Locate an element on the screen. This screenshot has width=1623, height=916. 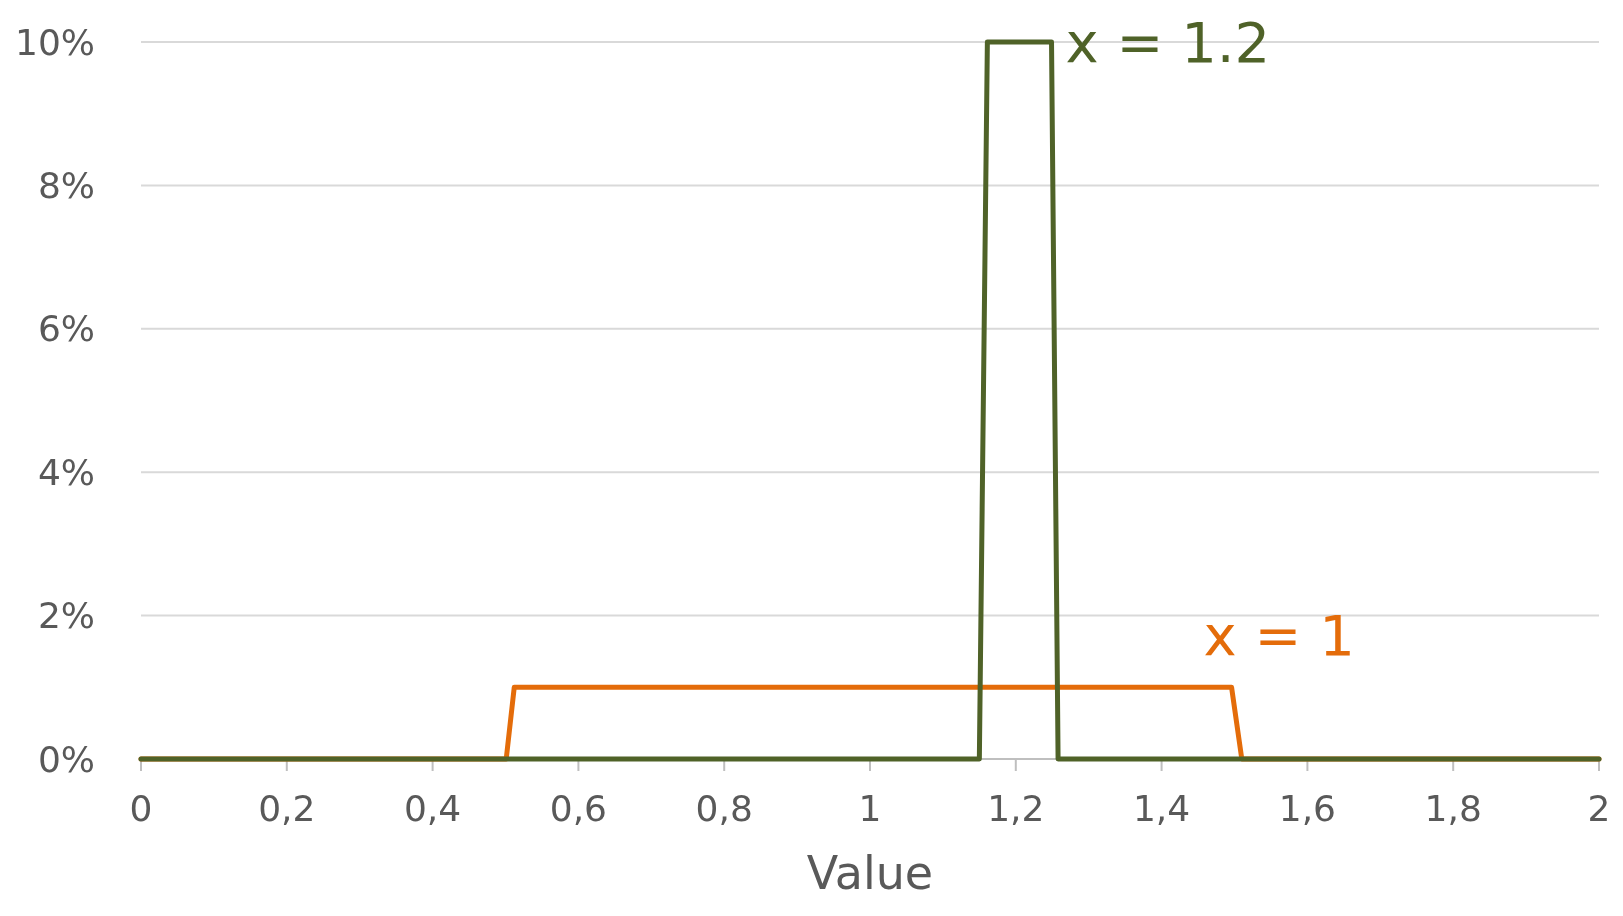
x-tick-label: 0,2 is located at coordinates (287, 808).